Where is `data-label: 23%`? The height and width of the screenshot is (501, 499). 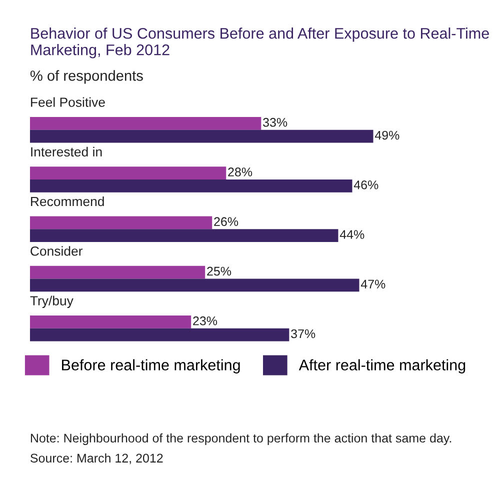
data-label: 23% is located at coordinates (205, 321).